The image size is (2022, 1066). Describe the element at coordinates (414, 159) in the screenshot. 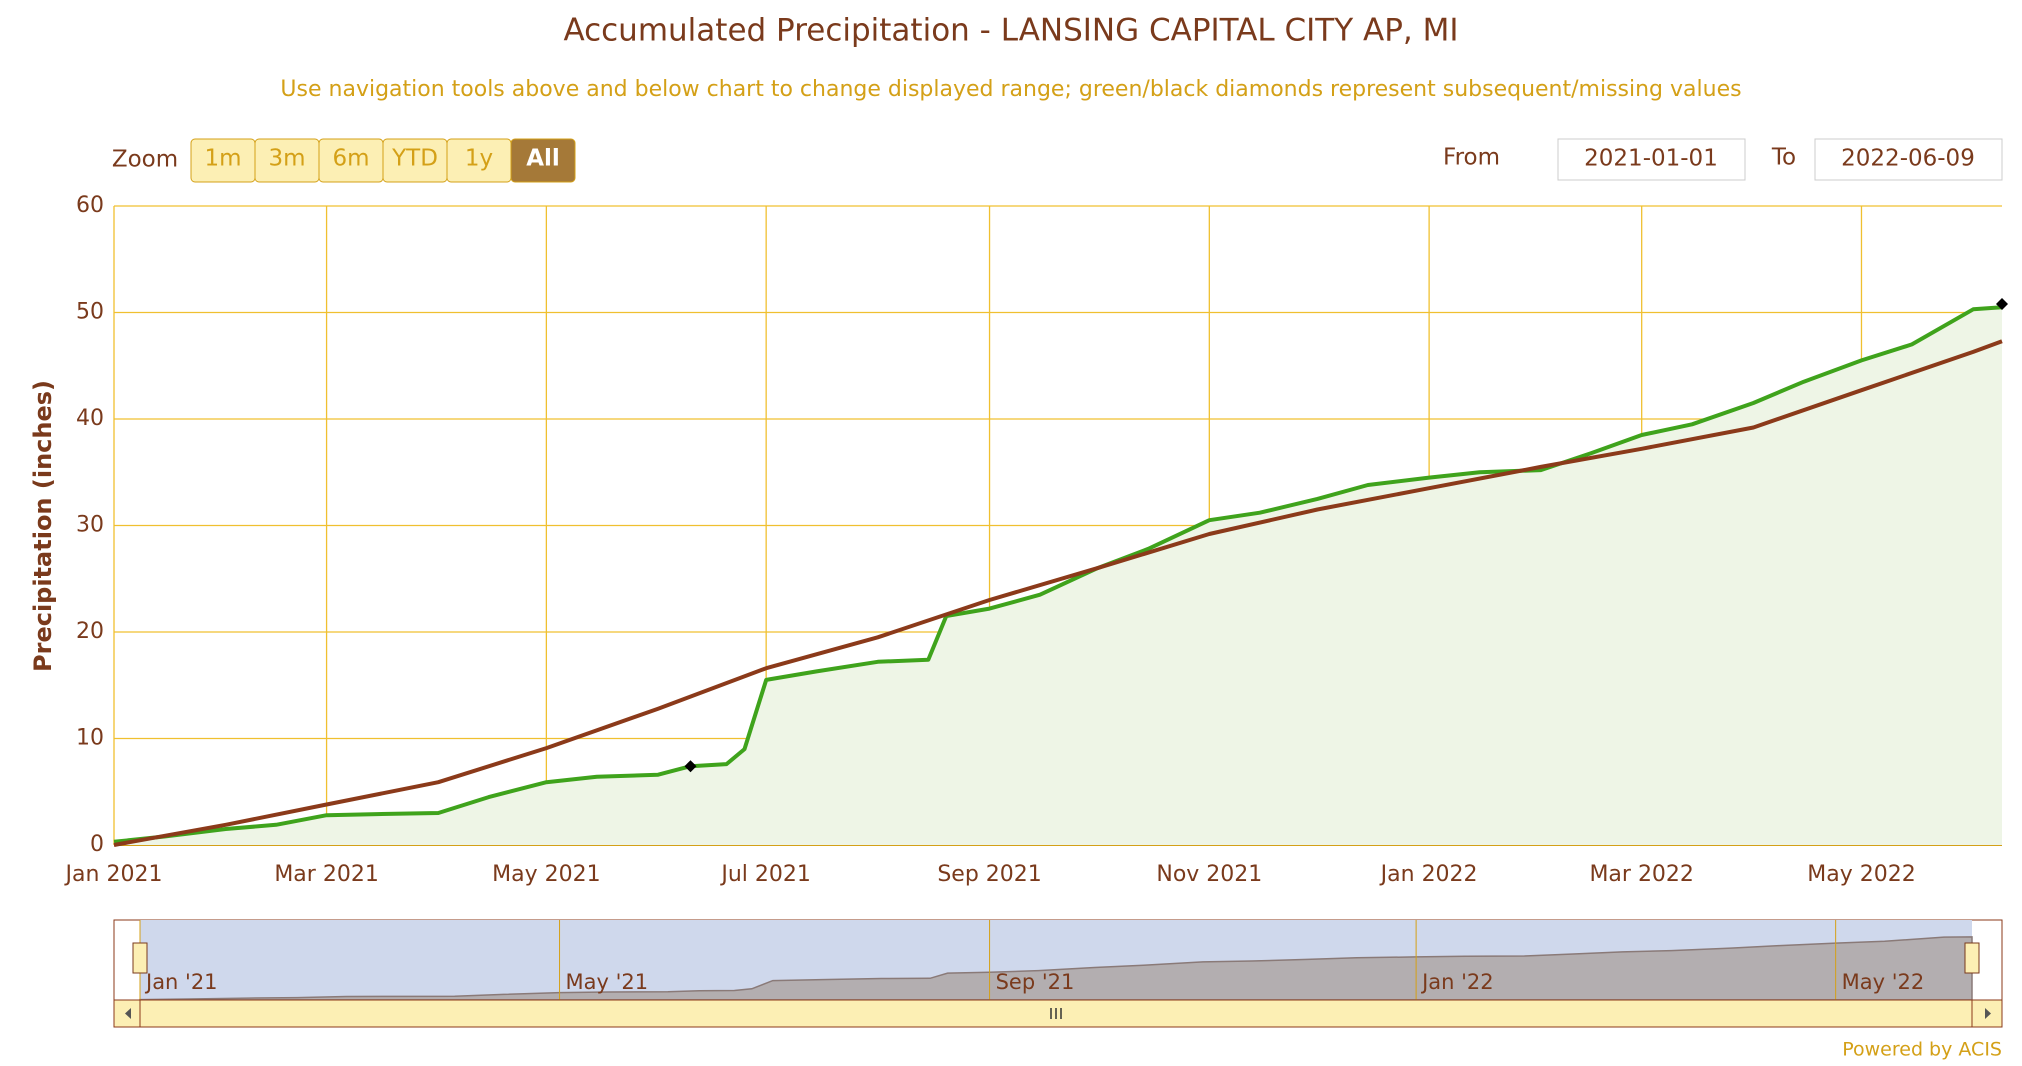

I see `zoom-button-label: YTD` at that location.